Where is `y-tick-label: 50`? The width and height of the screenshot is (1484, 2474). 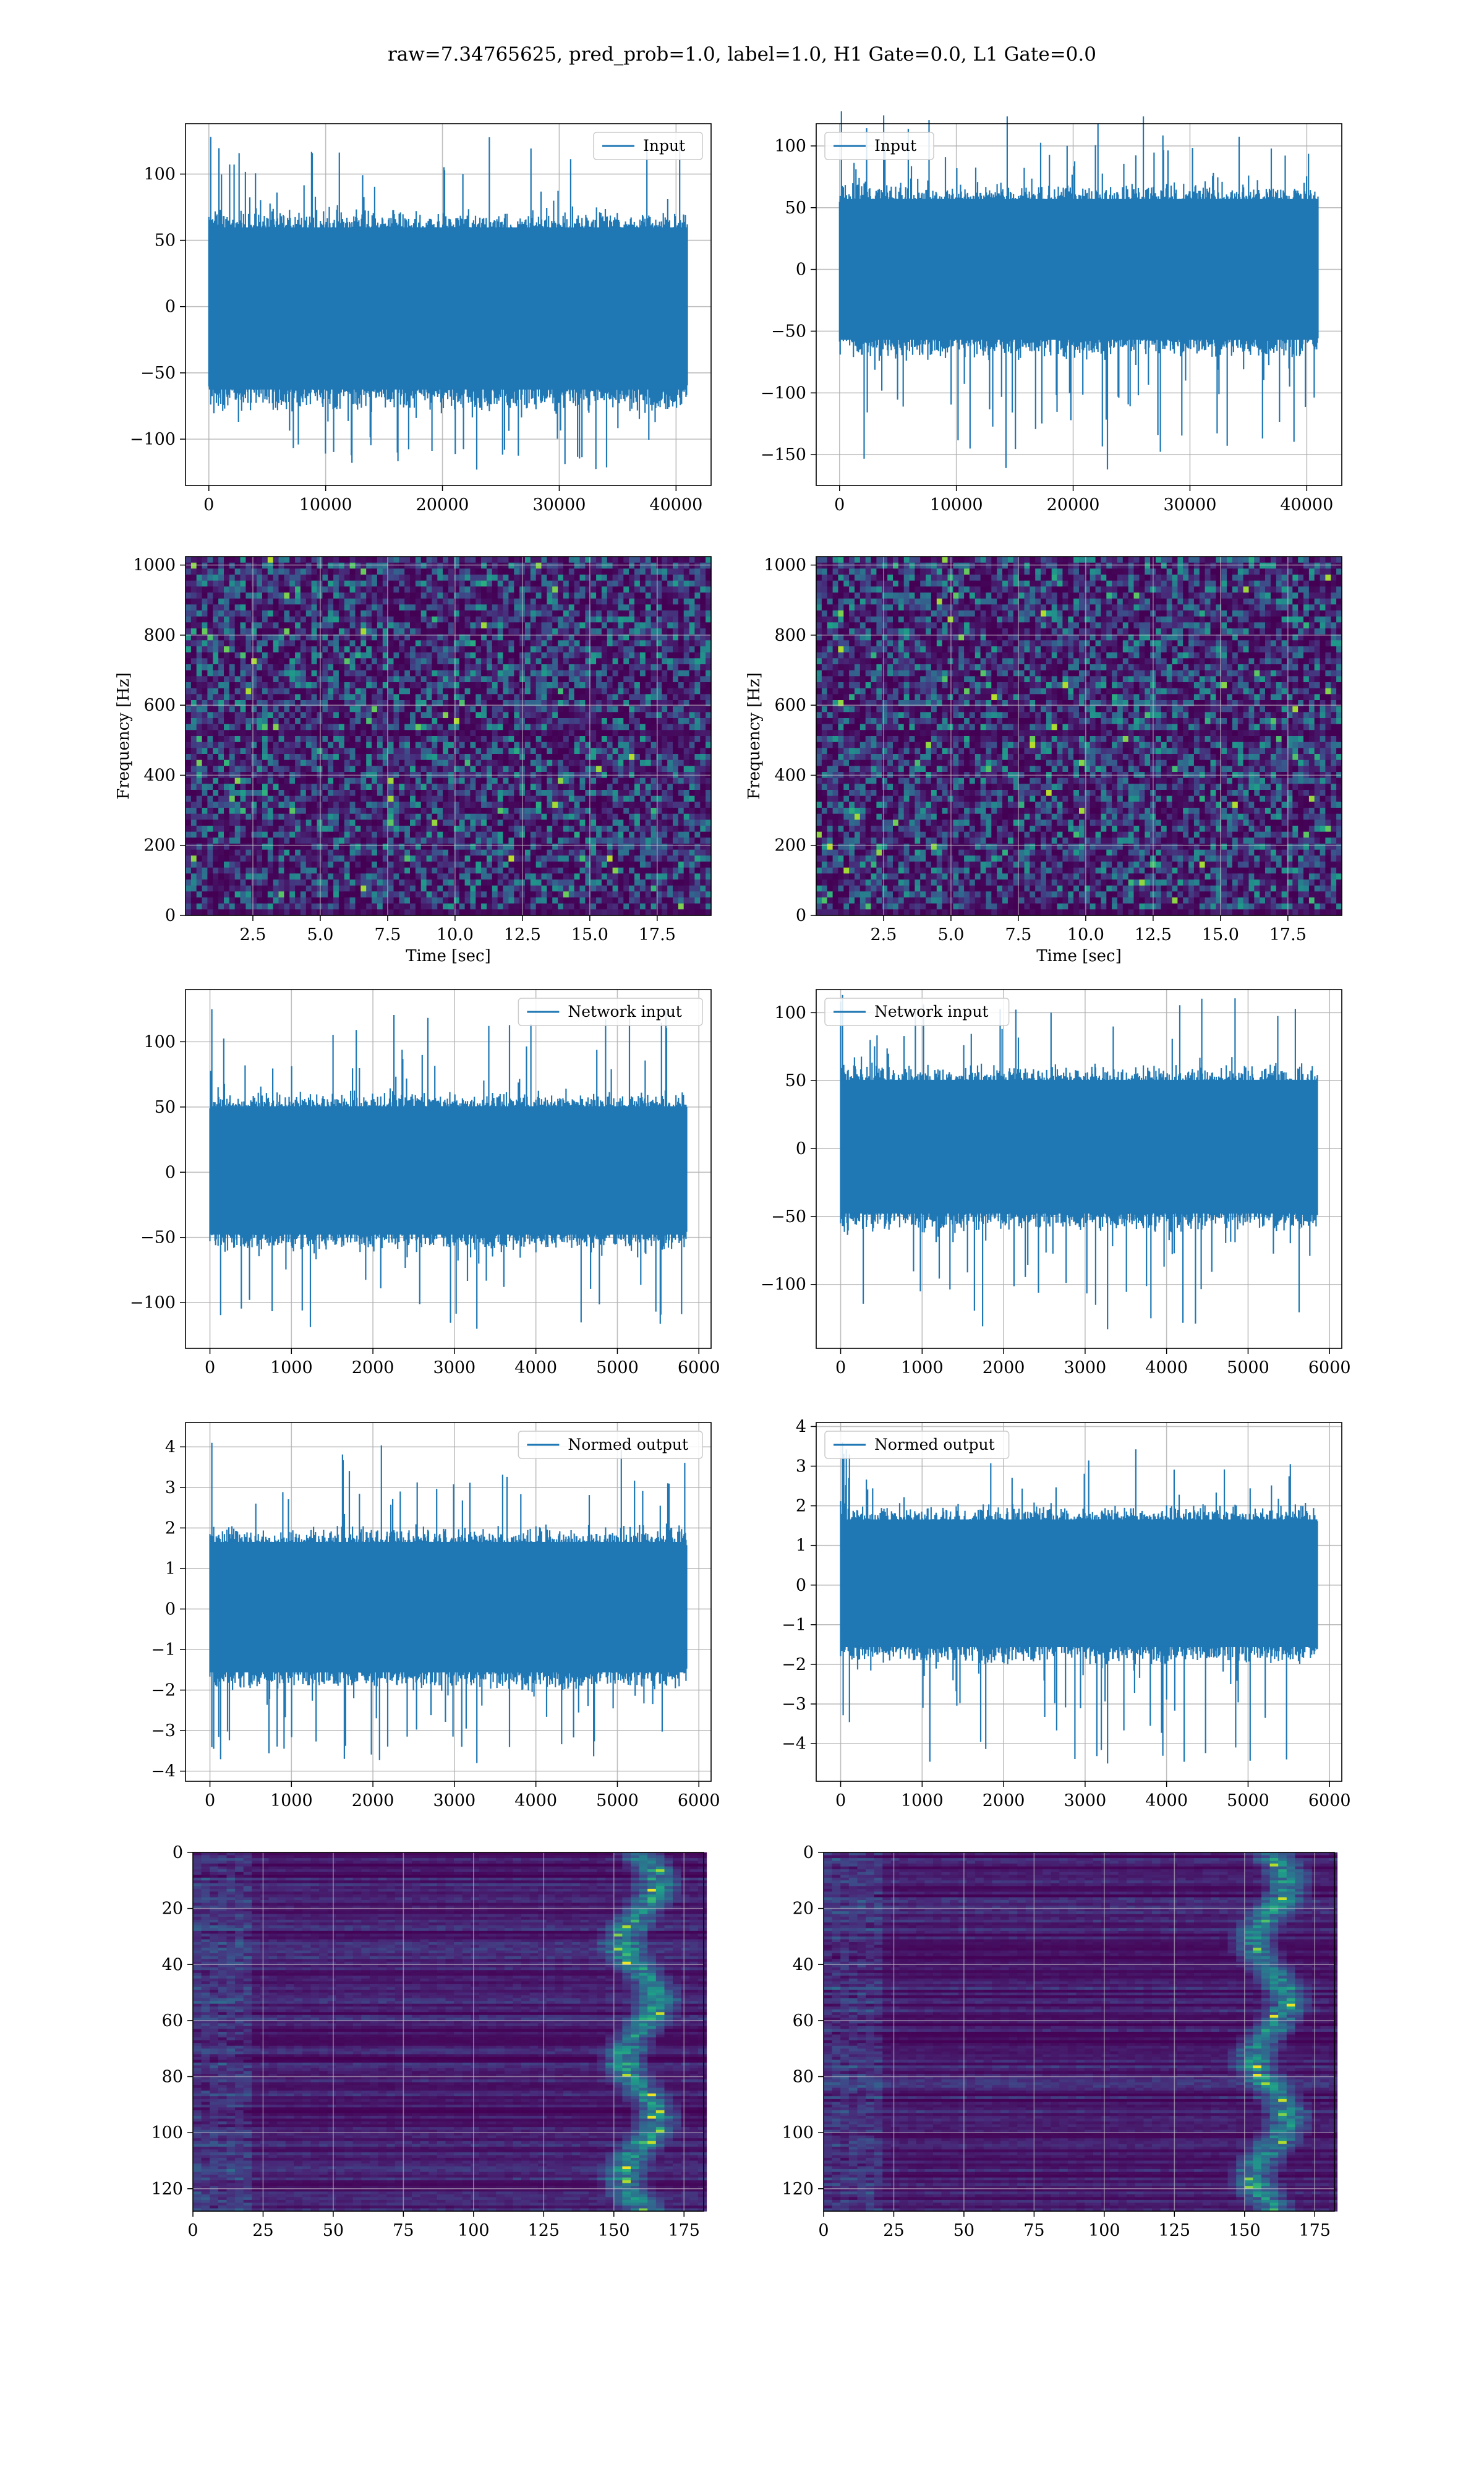 y-tick-label: 50 is located at coordinates (795, 208).